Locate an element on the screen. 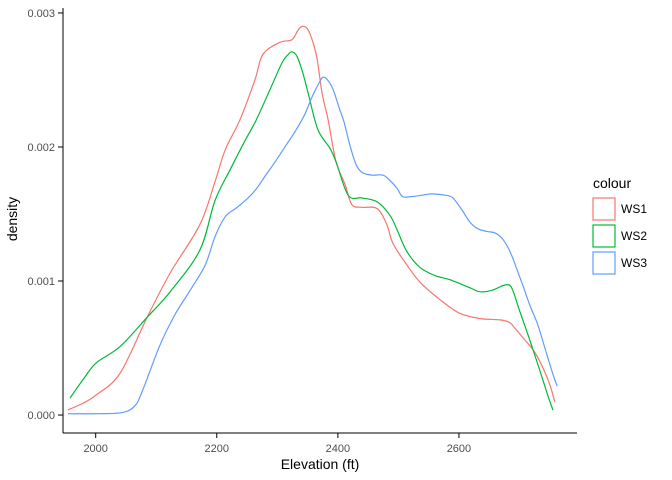 This screenshot has height=480, width=672. x-tick-label: 2000 is located at coordinates (95, 449).